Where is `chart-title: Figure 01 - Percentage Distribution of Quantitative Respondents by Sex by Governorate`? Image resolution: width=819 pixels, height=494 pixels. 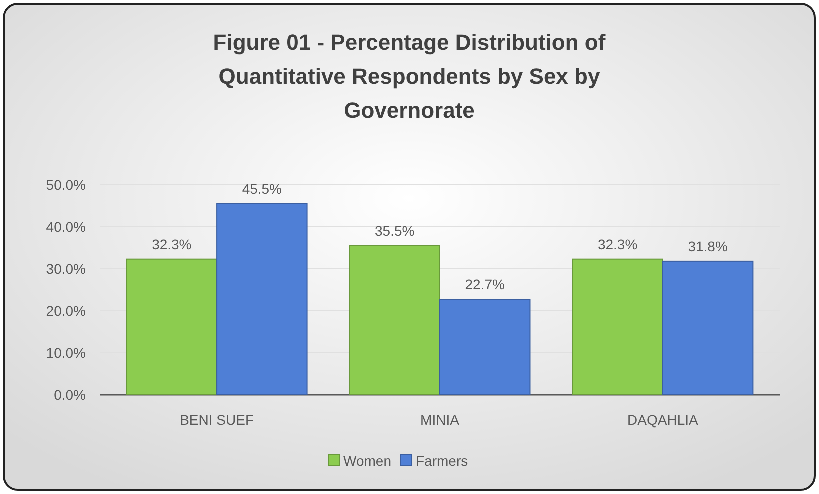
chart-title: Figure 01 - Percentage Distribution of Quantitative Respondents by Sex by Governorate is located at coordinates (409, 76).